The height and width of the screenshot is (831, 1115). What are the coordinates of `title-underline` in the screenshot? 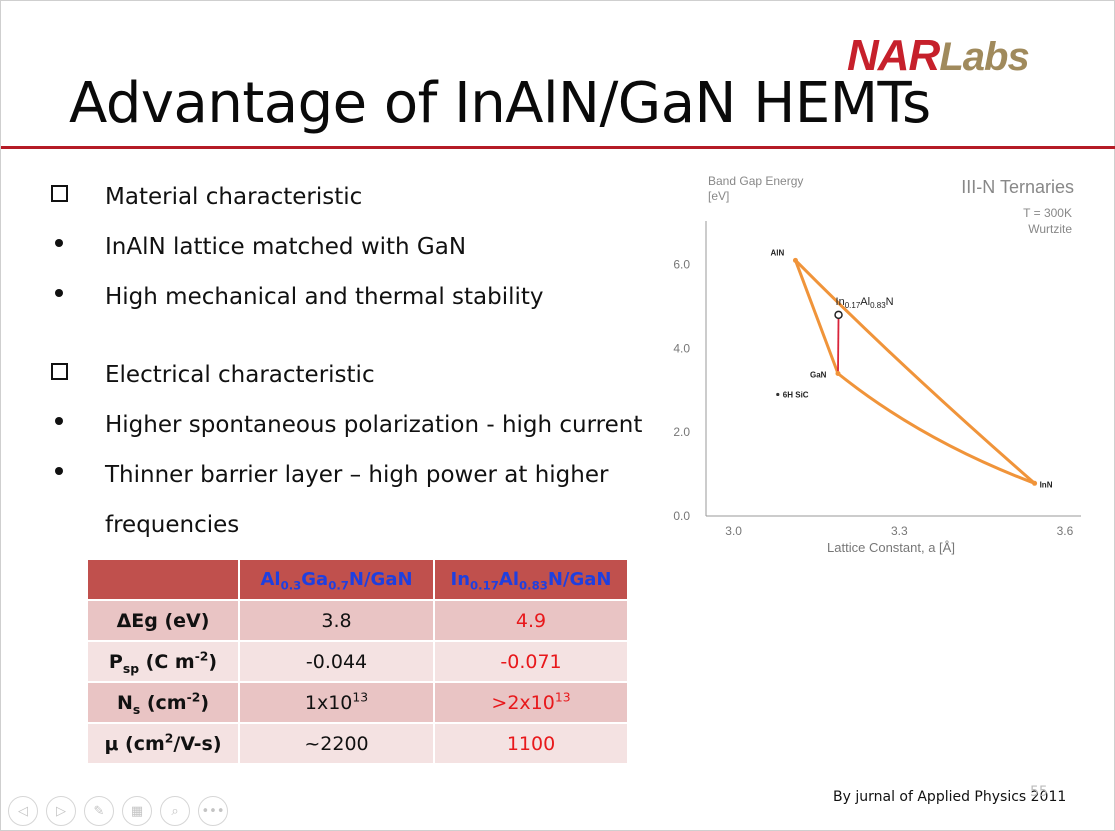 It's located at (558, 147).